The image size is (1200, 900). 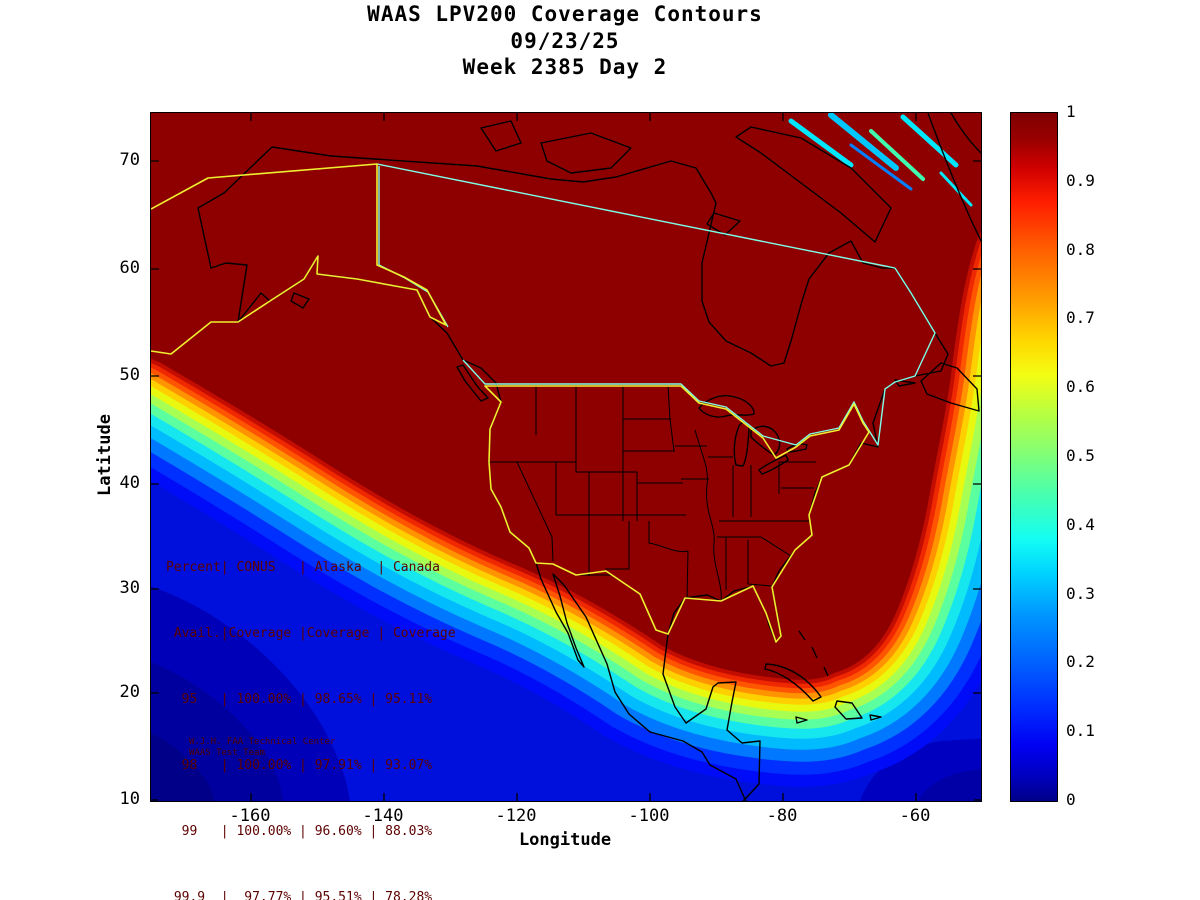 What do you see at coordinates (565, 67) in the screenshot?
I see `chart-week-day: Week 2385 Day 2` at bounding box center [565, 67].